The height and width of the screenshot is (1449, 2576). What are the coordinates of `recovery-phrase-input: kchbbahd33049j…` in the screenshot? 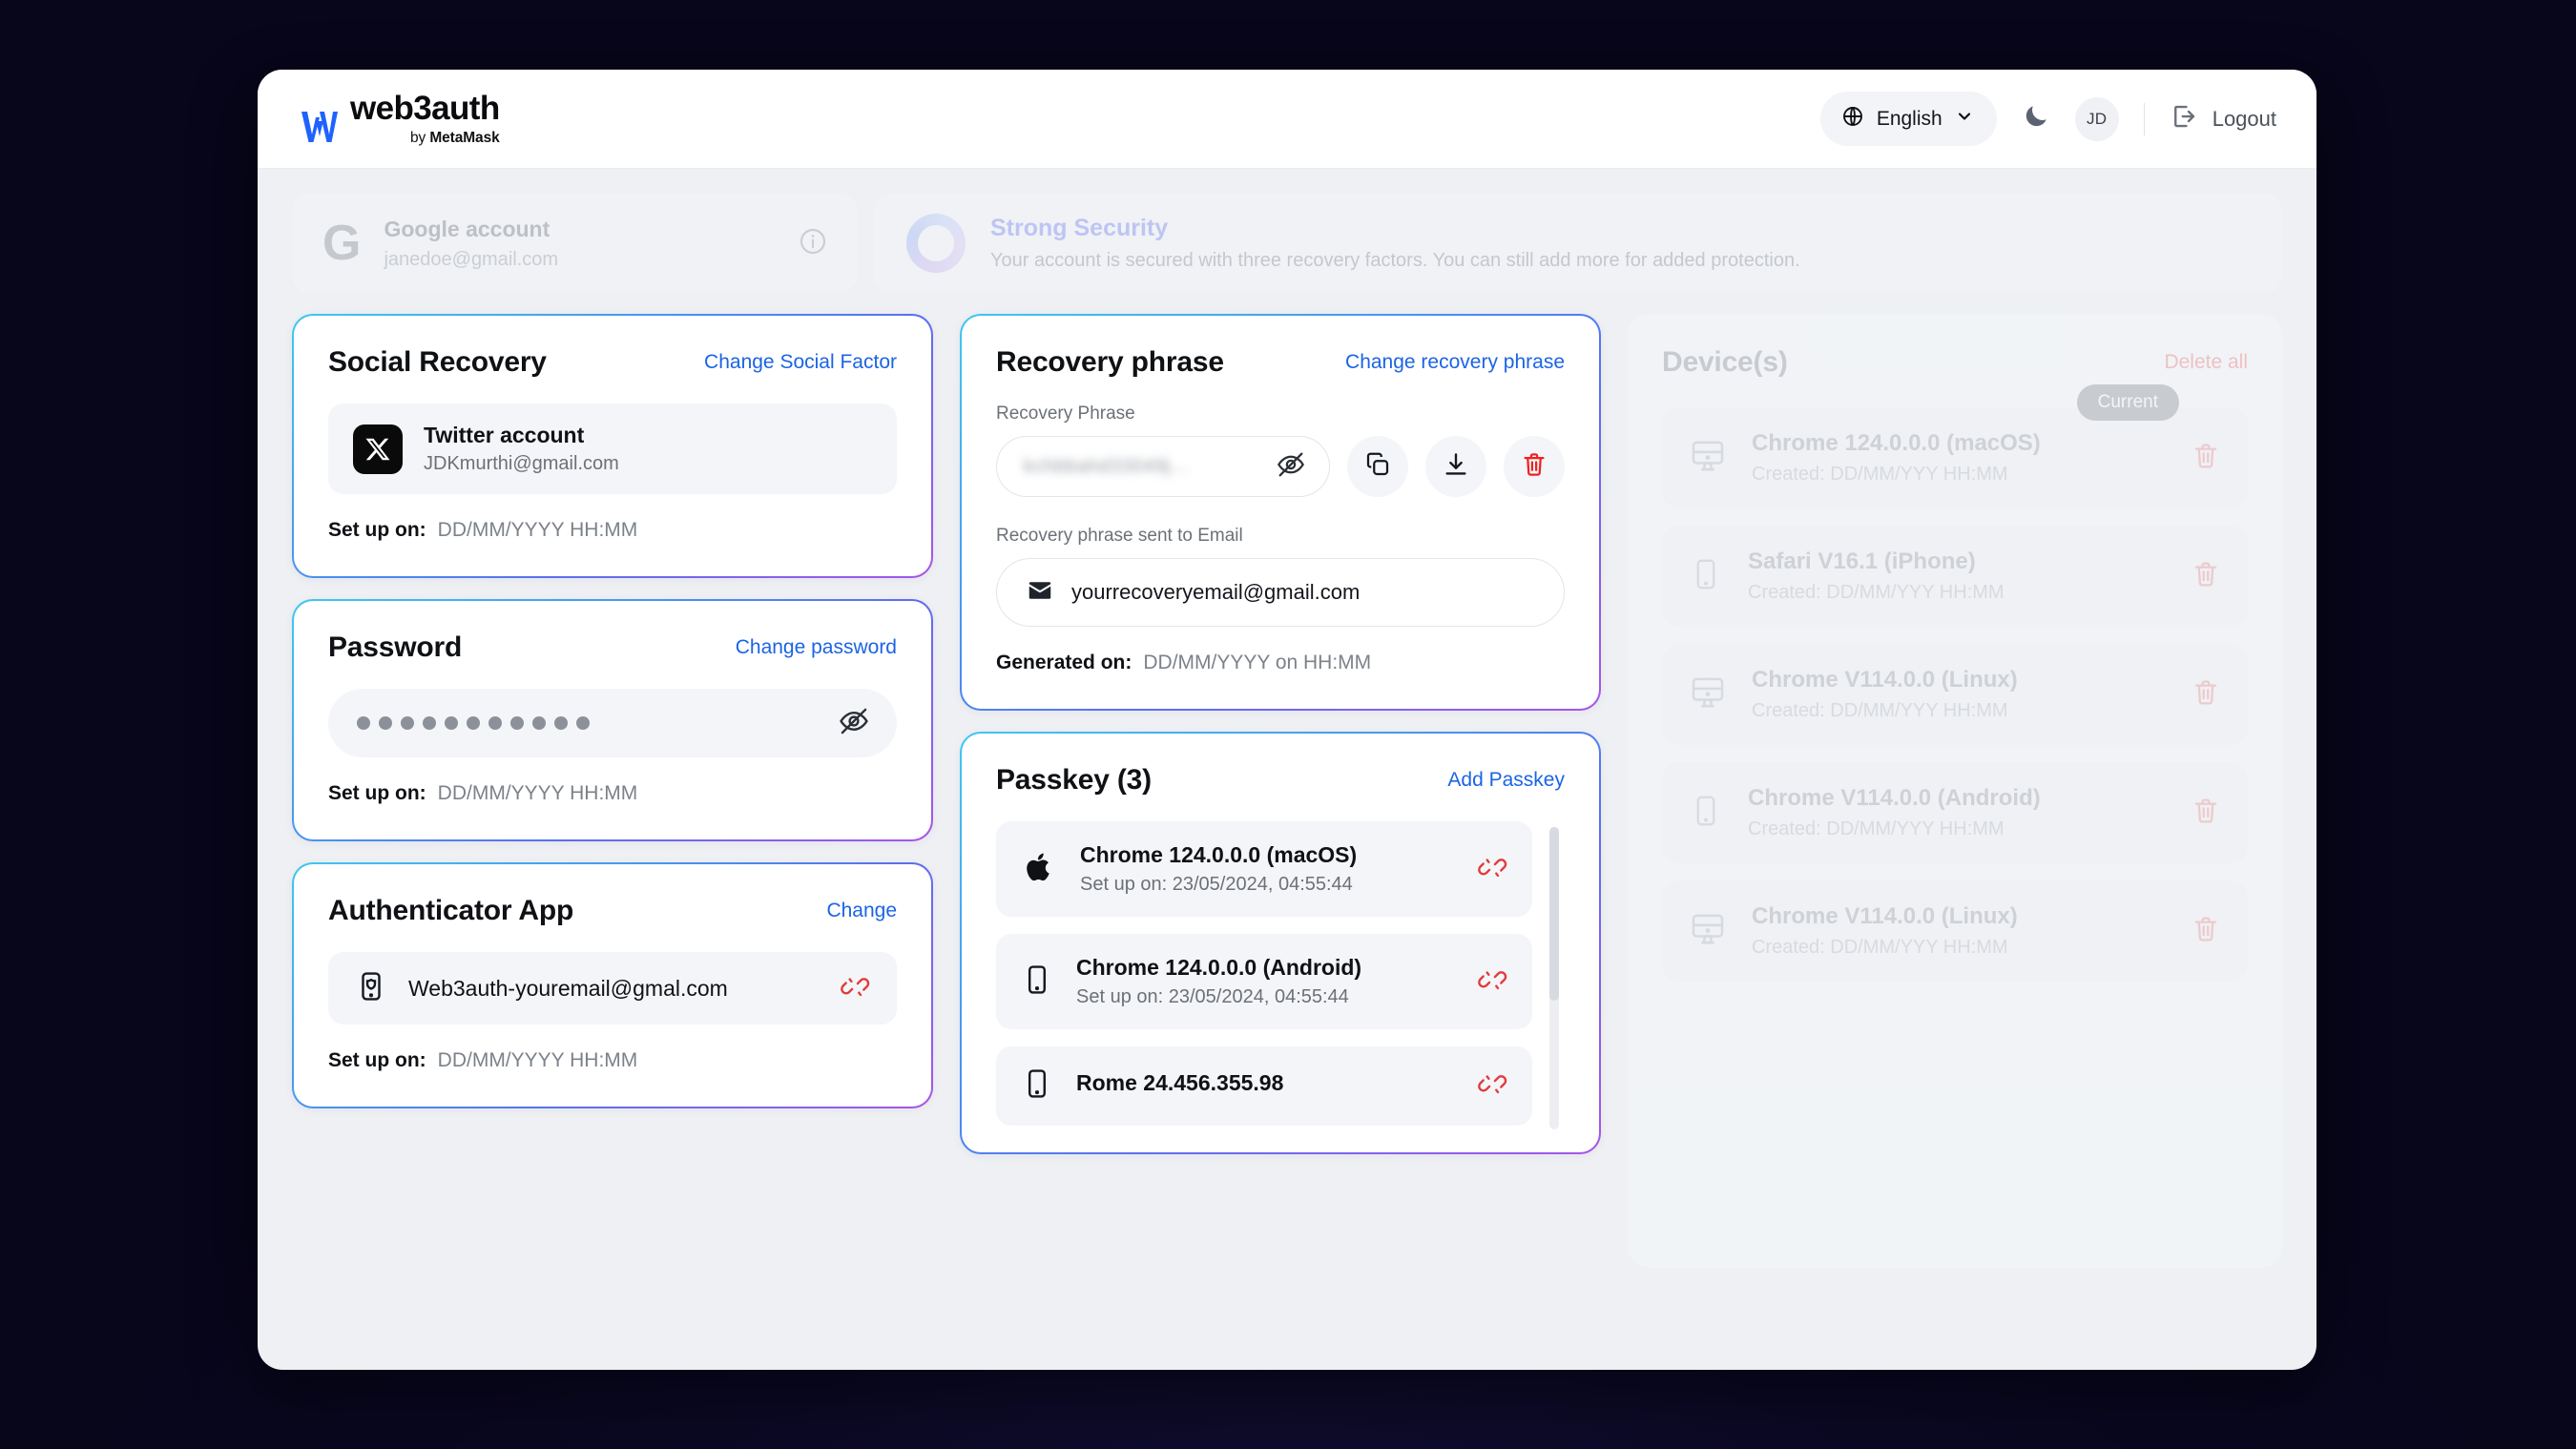 It's located at (1163, 466).